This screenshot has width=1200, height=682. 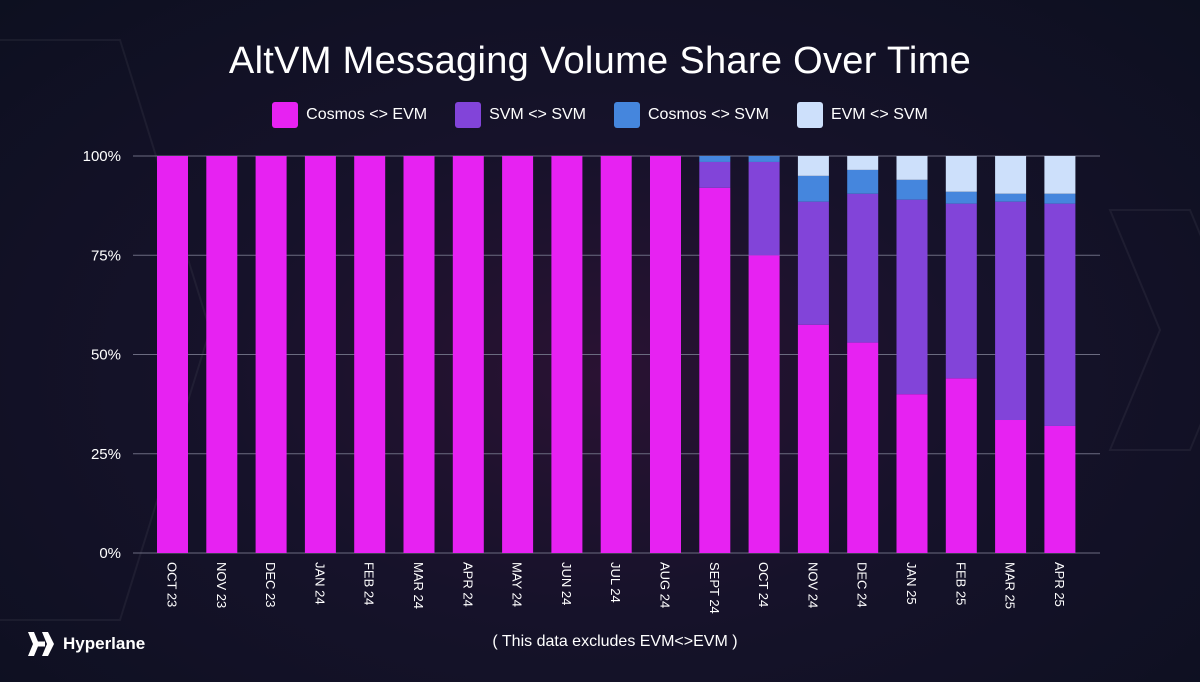 I want to click on x-tick-label: JAN 24, so click(x=319, y=583).